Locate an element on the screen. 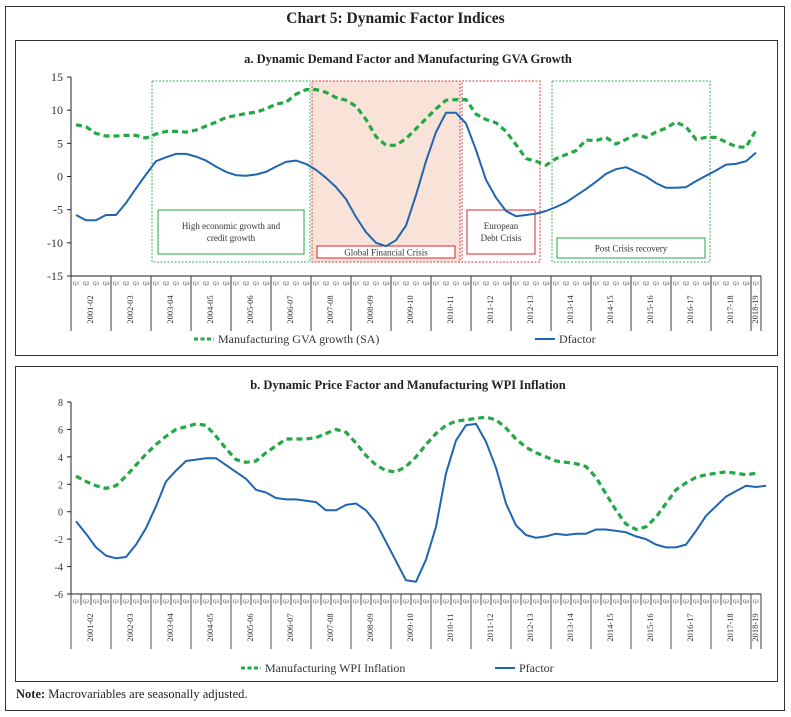 This screenshot has width=791, height=717. y-tick-label: -10 is located at coordinates (55, 243).